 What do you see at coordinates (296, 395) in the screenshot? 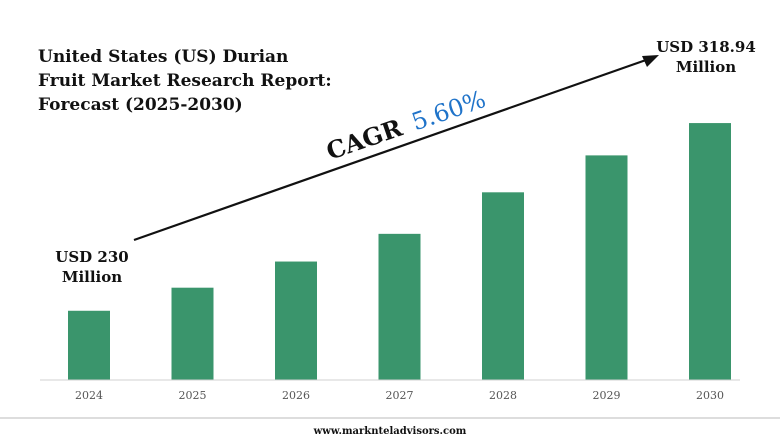
I see `x-tick-label: 2026` at bounding box center [296, 395].